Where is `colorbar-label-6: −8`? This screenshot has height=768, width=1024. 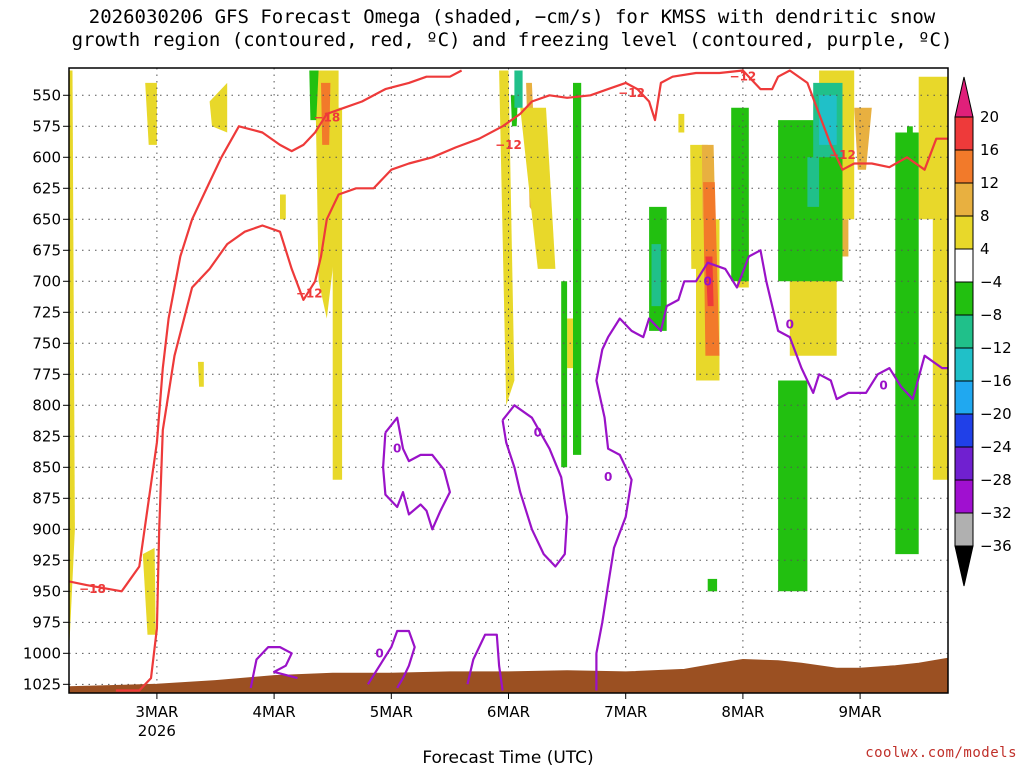
colorbar-label-6: −8 is located at coordinates (991, 315).